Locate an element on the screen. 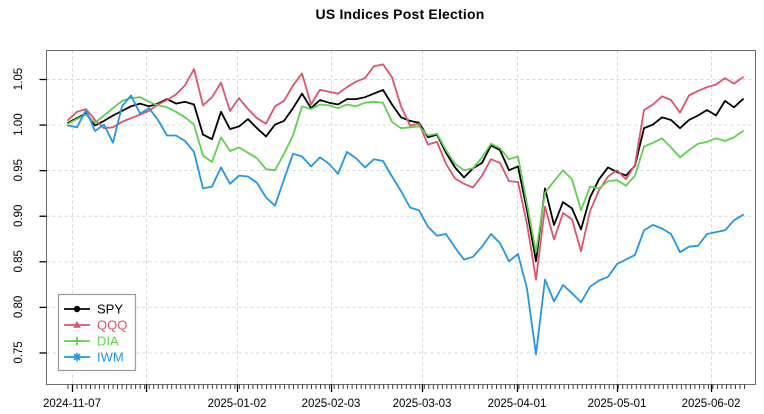 This screenshot has height=414, width=764. y-tick-label: 0.75 is located at coordinates (19, 352).